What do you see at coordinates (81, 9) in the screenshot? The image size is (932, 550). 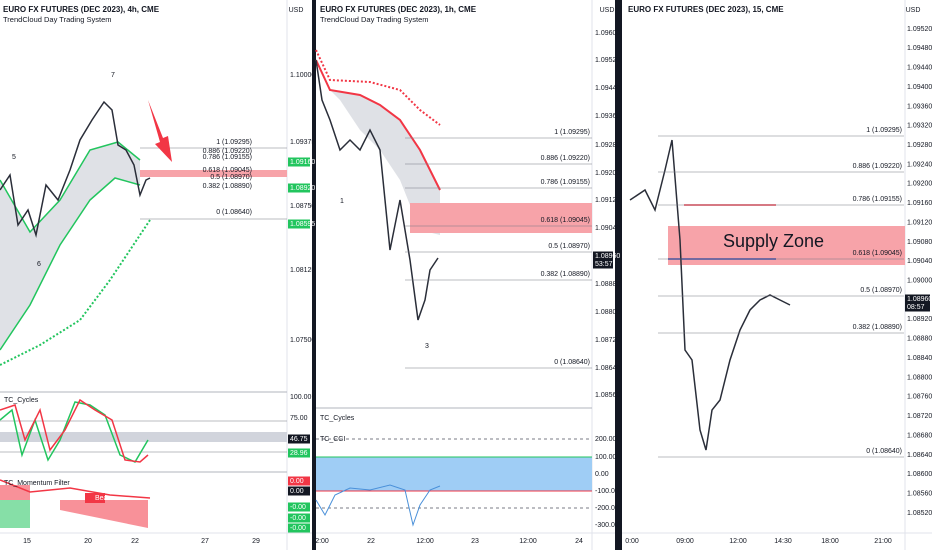 I see `panel-title: EURO FX FUTURES (DEC 2023), 4h, CME` at bounding box center [81, 9].